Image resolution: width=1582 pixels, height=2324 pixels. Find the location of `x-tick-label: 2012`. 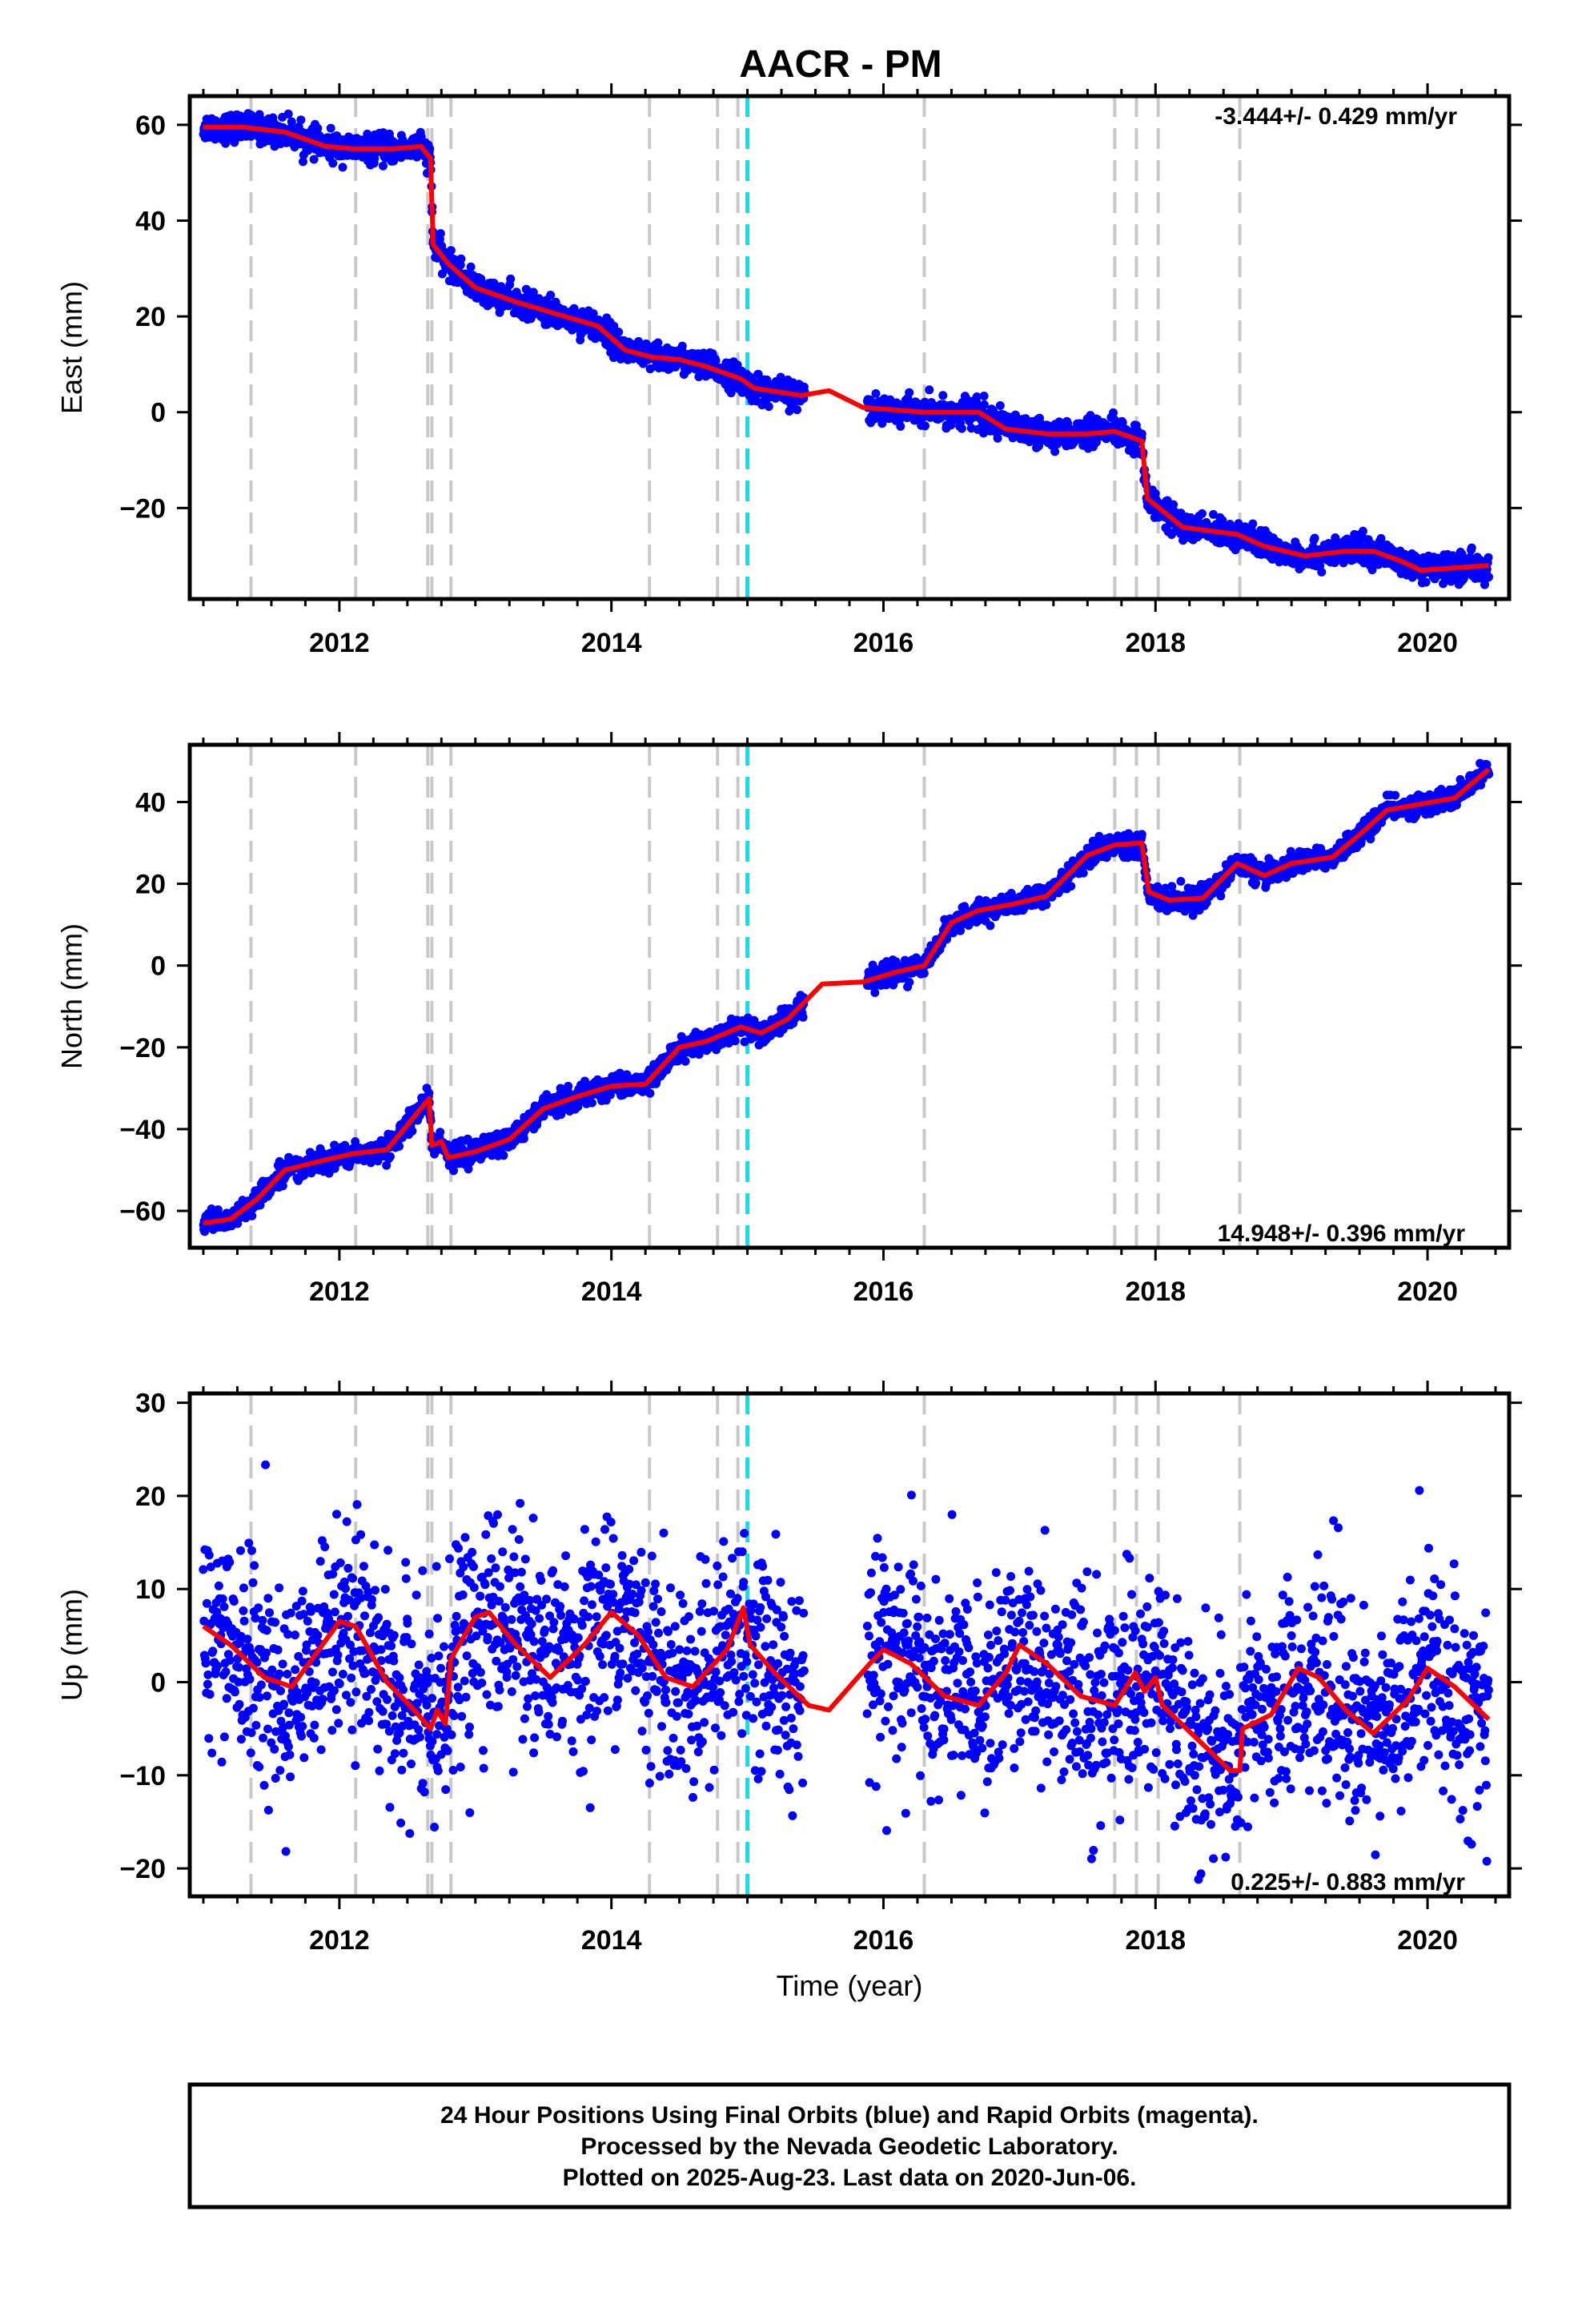

x-tick-label: 2012 is located at coordinates (339, 643).